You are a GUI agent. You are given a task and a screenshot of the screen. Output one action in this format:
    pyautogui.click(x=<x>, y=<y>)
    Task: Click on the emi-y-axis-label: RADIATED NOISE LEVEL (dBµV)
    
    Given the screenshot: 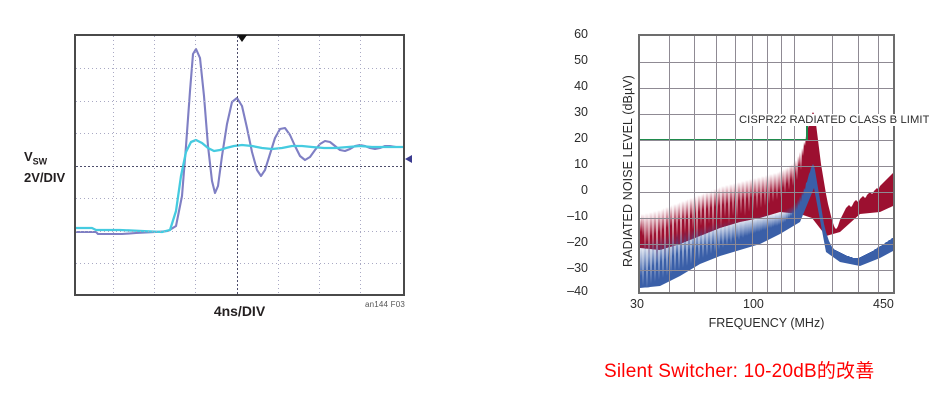 What is the action you would take?
    pyautogui.click(x=628, y=171)
    